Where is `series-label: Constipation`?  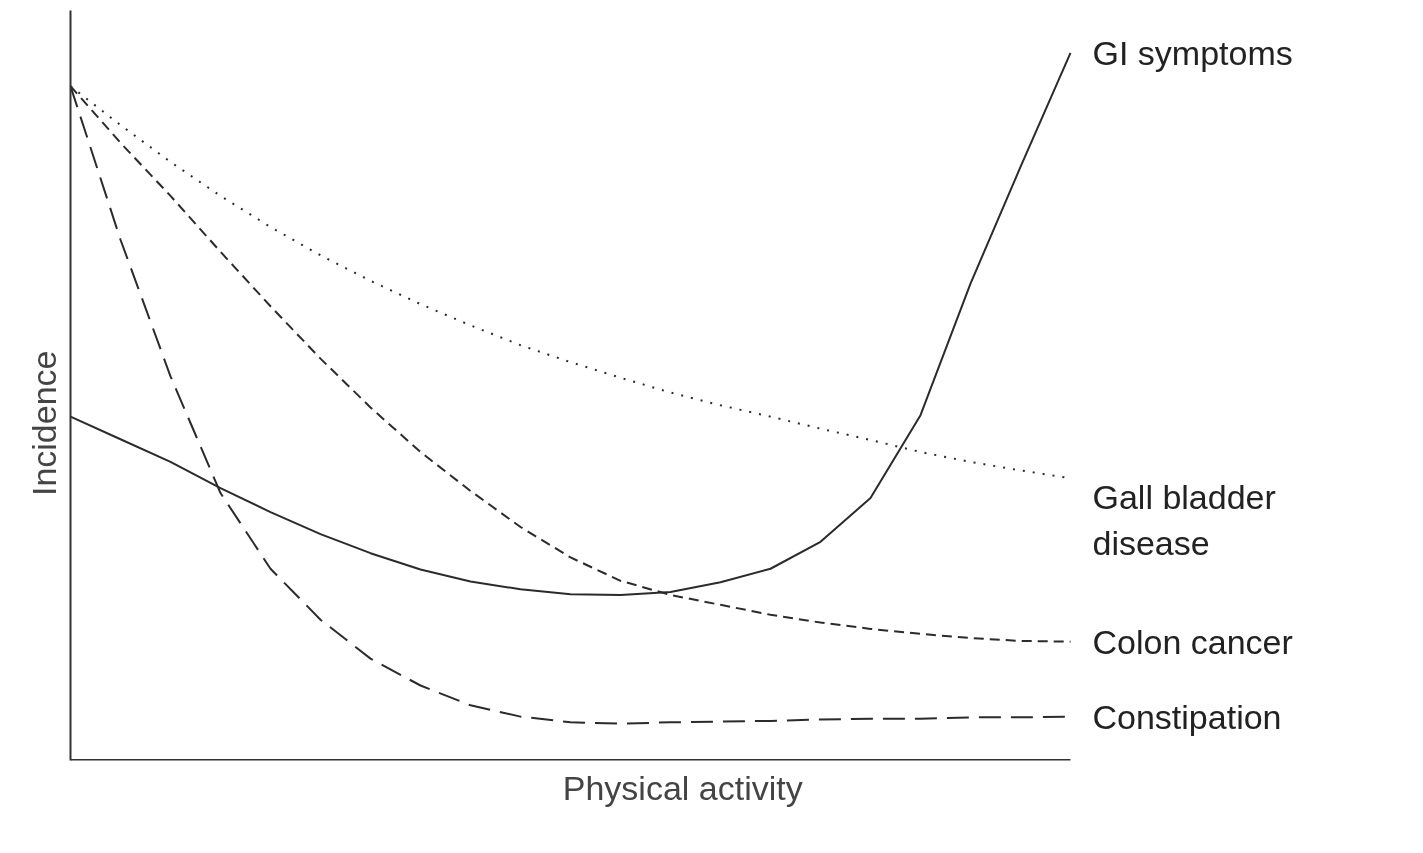 series-label: Constipation is located at coordinates (1187, 716).